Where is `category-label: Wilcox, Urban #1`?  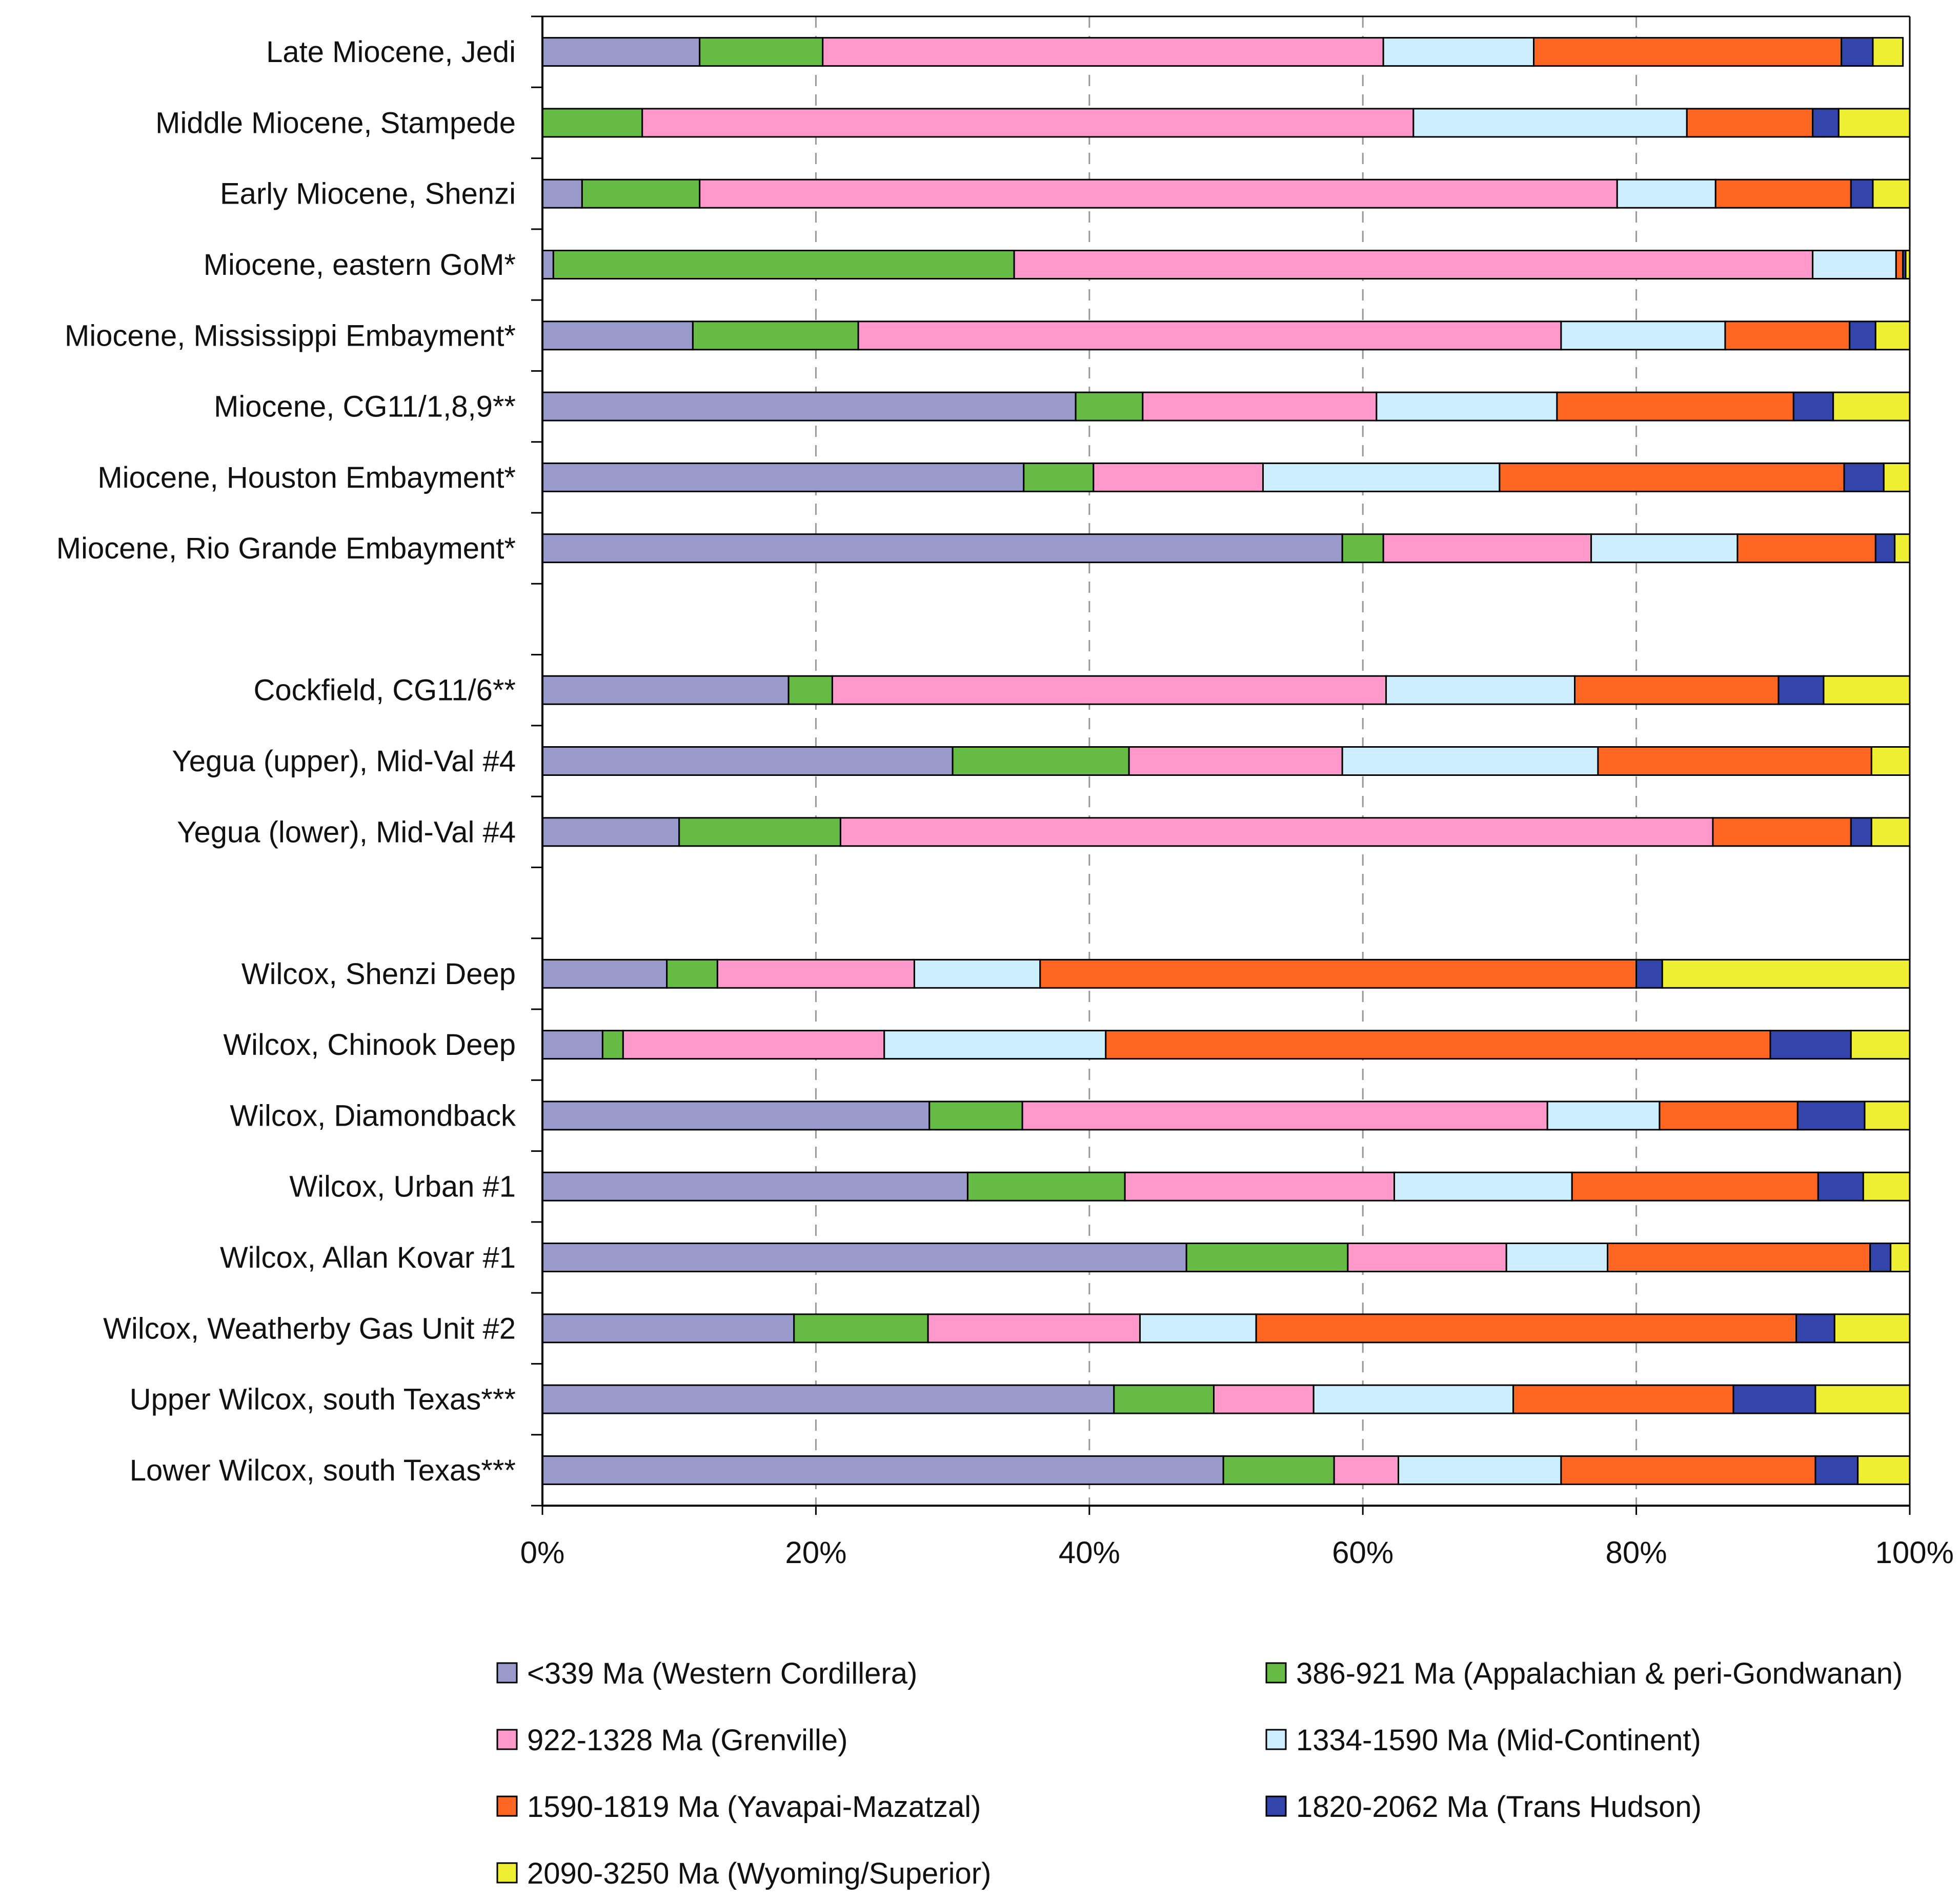 category-label: Wilcox, Urban #1 is located at coordinates (402, 1187).